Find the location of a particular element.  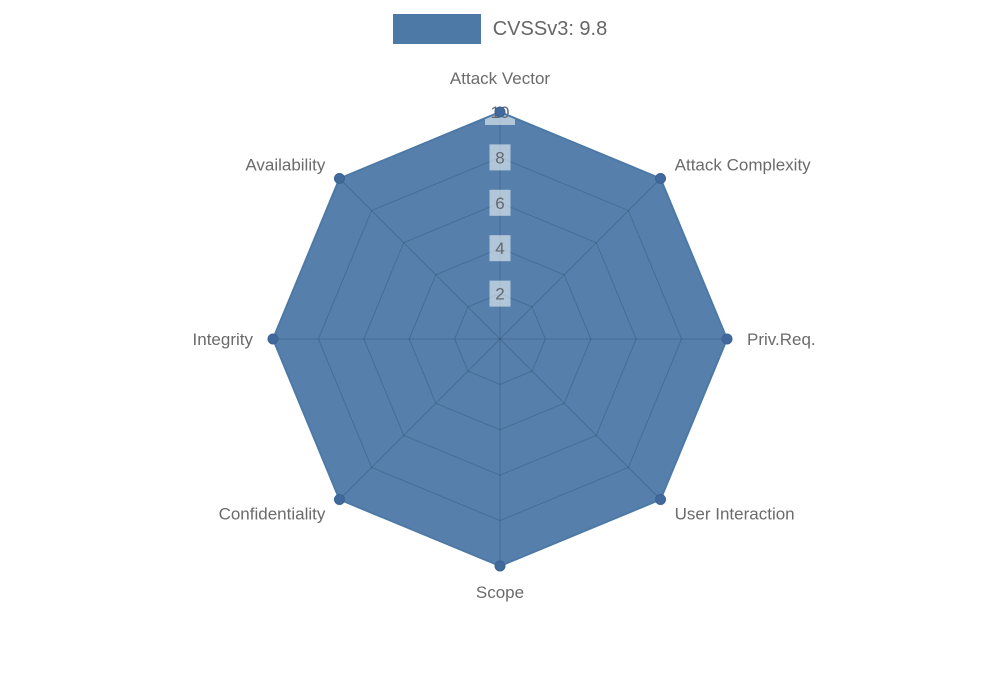

tick-label: 6 is located at coordinates (499, 203).